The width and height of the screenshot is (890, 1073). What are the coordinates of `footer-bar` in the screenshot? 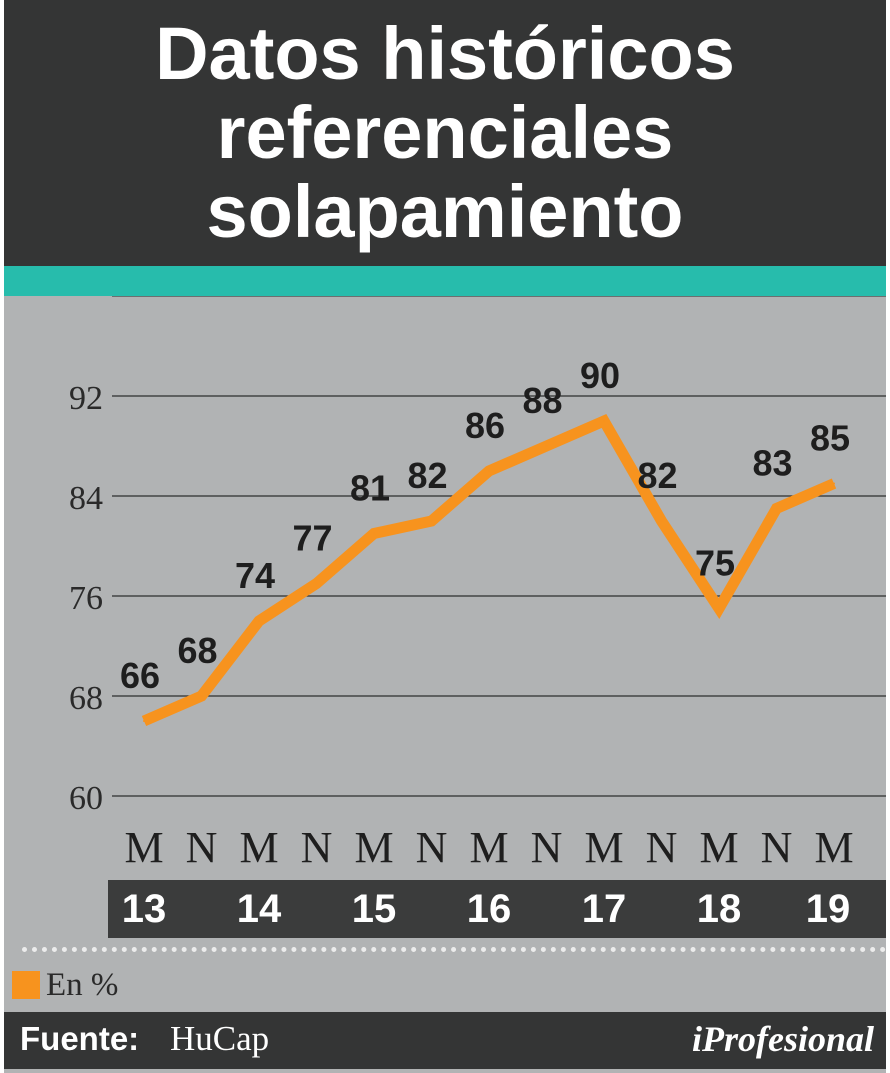 It's located at (445, 1040).